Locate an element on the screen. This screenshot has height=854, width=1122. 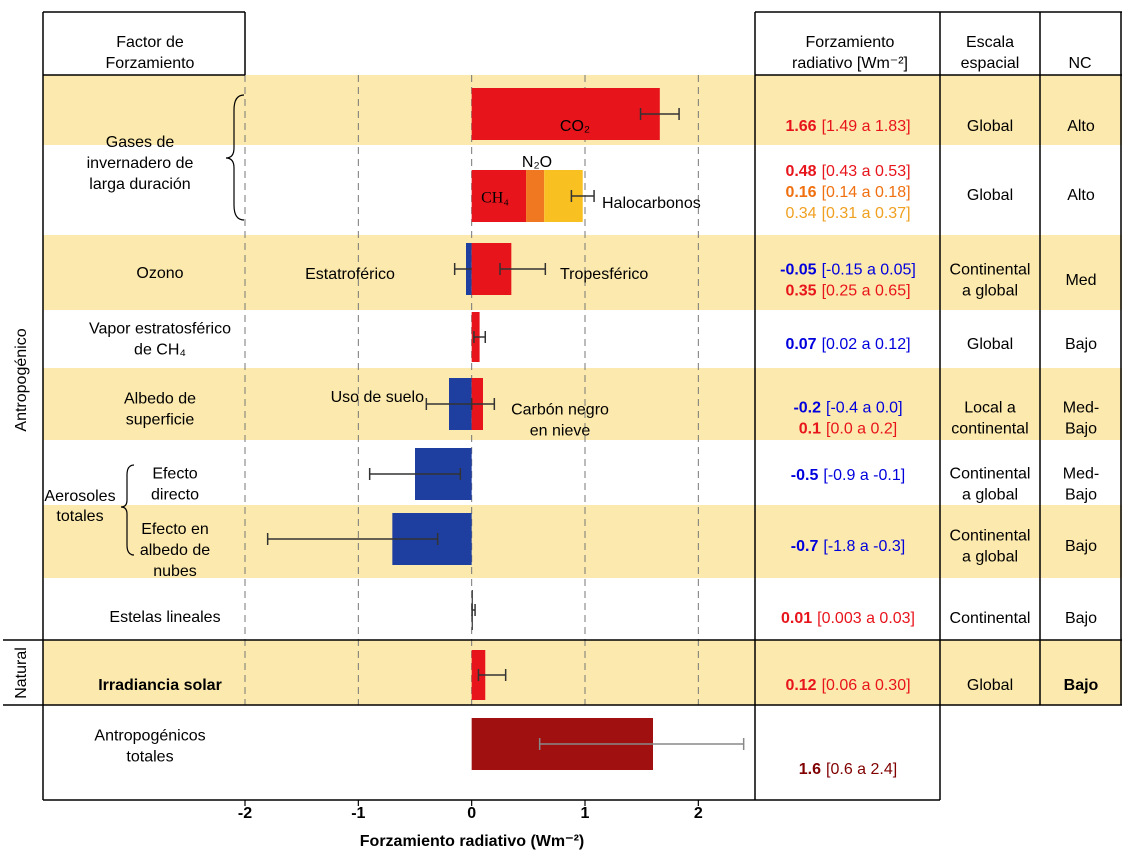
forcing-range: [0.31 a 0.37] is located at coordinates (866, 213).